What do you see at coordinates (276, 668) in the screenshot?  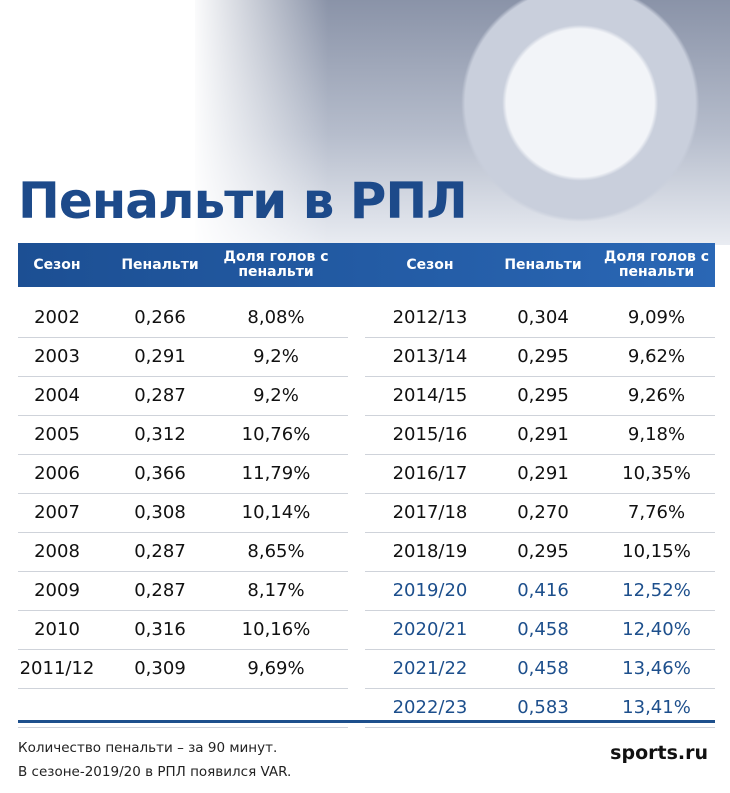 I see `cell: 9,69%` at bounding box center [276, 668].